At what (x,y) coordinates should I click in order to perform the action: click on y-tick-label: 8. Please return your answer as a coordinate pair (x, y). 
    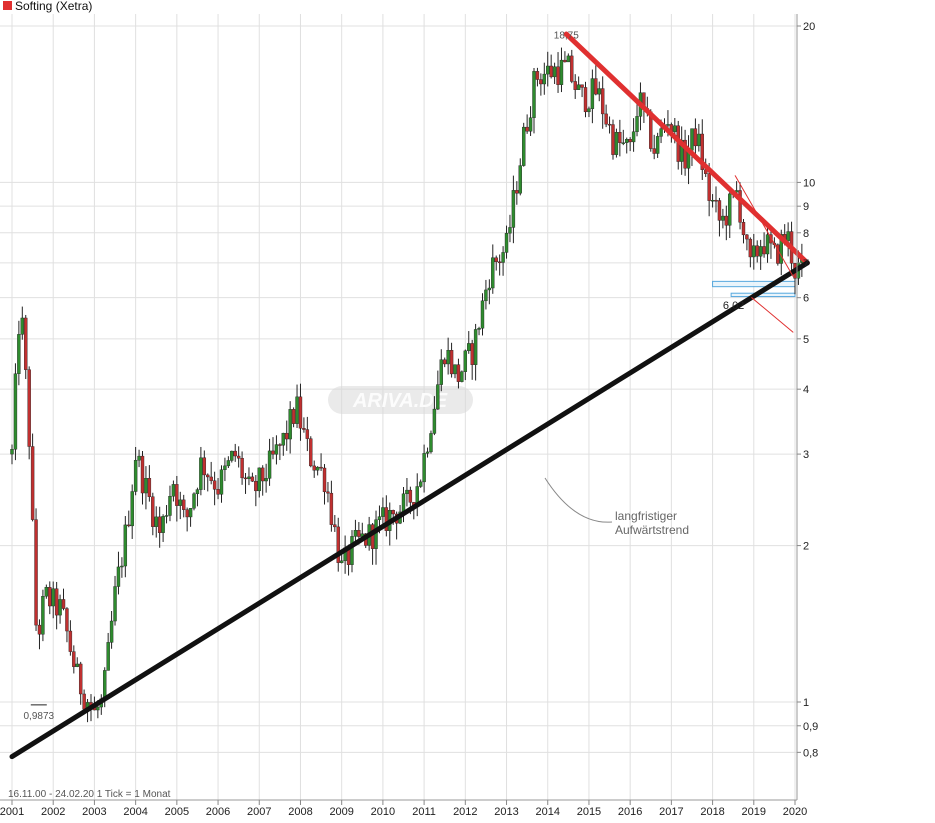
    Looking at the image, I should click on (806, 234).